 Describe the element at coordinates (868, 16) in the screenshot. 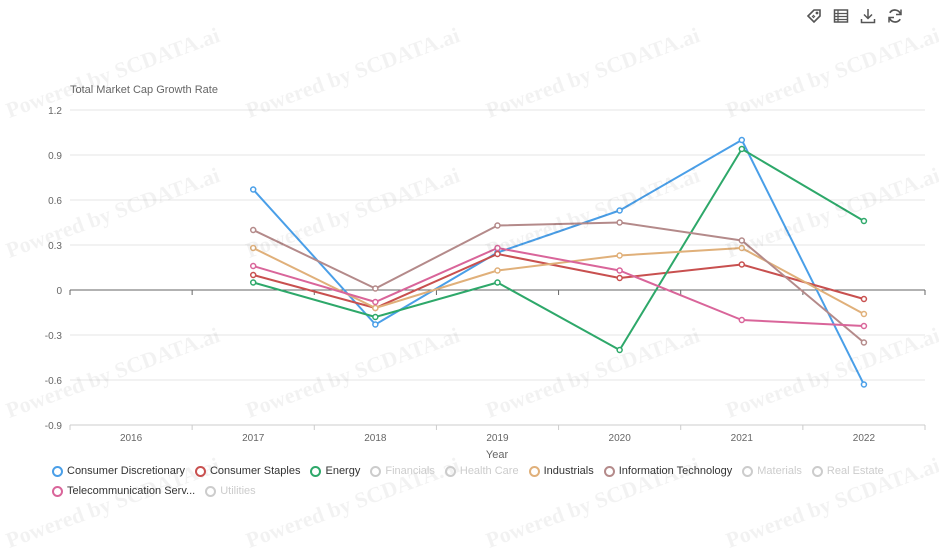

I see `download-icon` at that location.